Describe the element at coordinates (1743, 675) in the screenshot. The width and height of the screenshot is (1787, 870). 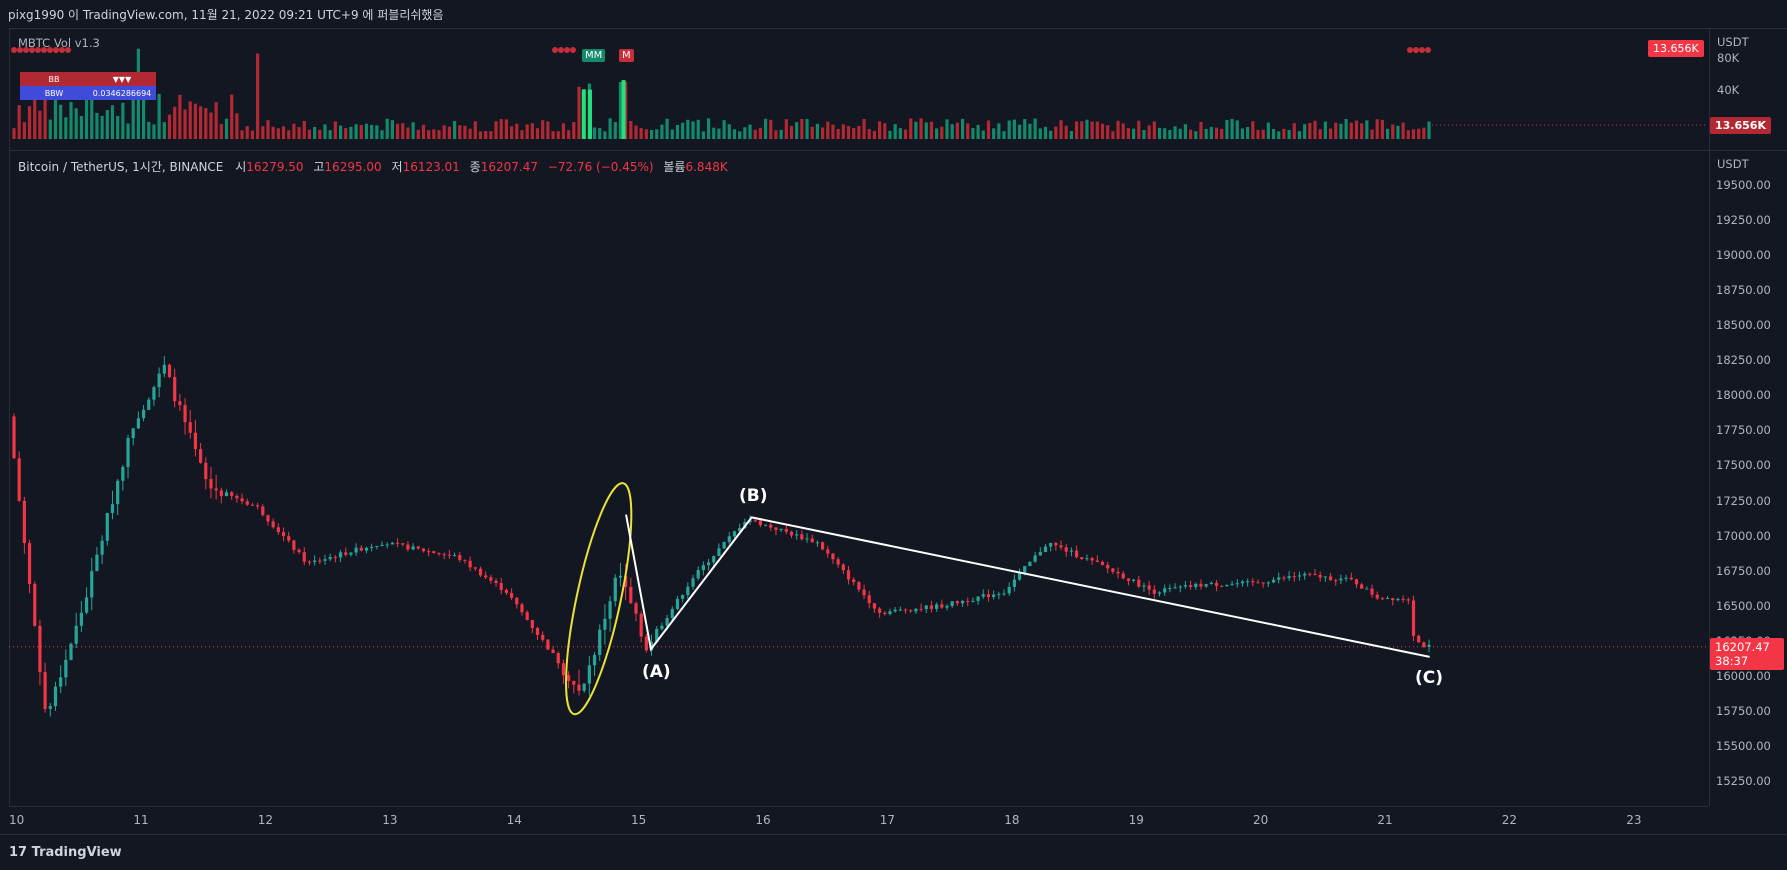
I see `price-tick: 16000.00` at that location.